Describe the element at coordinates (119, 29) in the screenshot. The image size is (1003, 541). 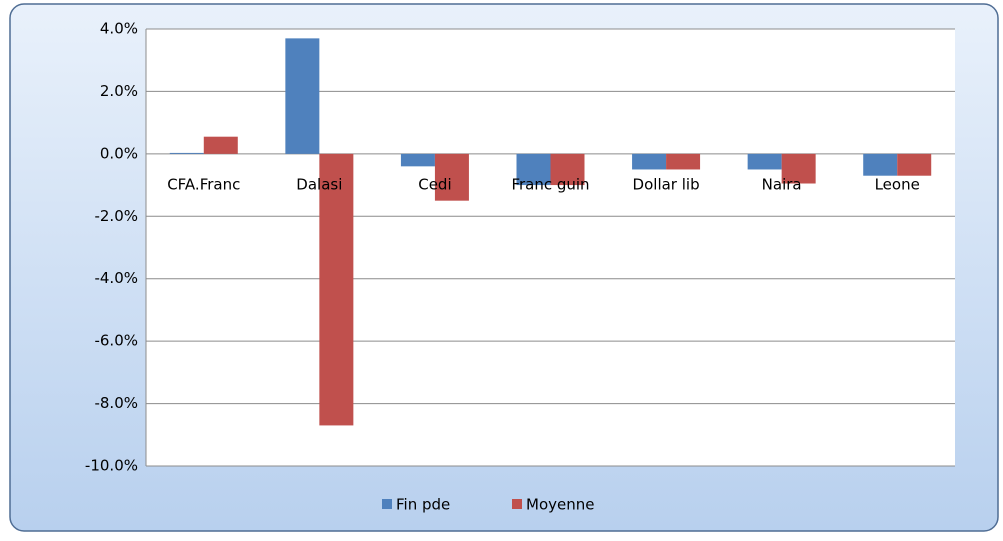
I see `y-tick-label: 4.0%` at that location.